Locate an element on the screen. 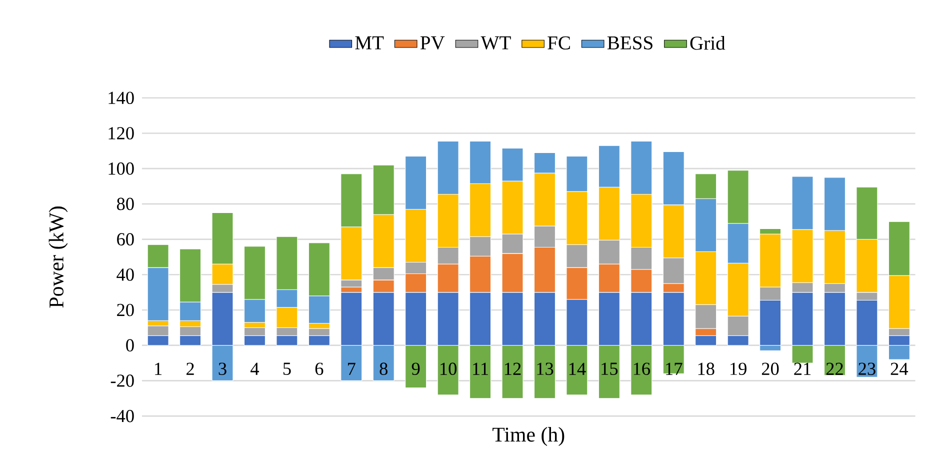 Image resolution: width=929 pixels, height=476 pixels. y-tick-label: -40 is located at coordinates (122, 416).